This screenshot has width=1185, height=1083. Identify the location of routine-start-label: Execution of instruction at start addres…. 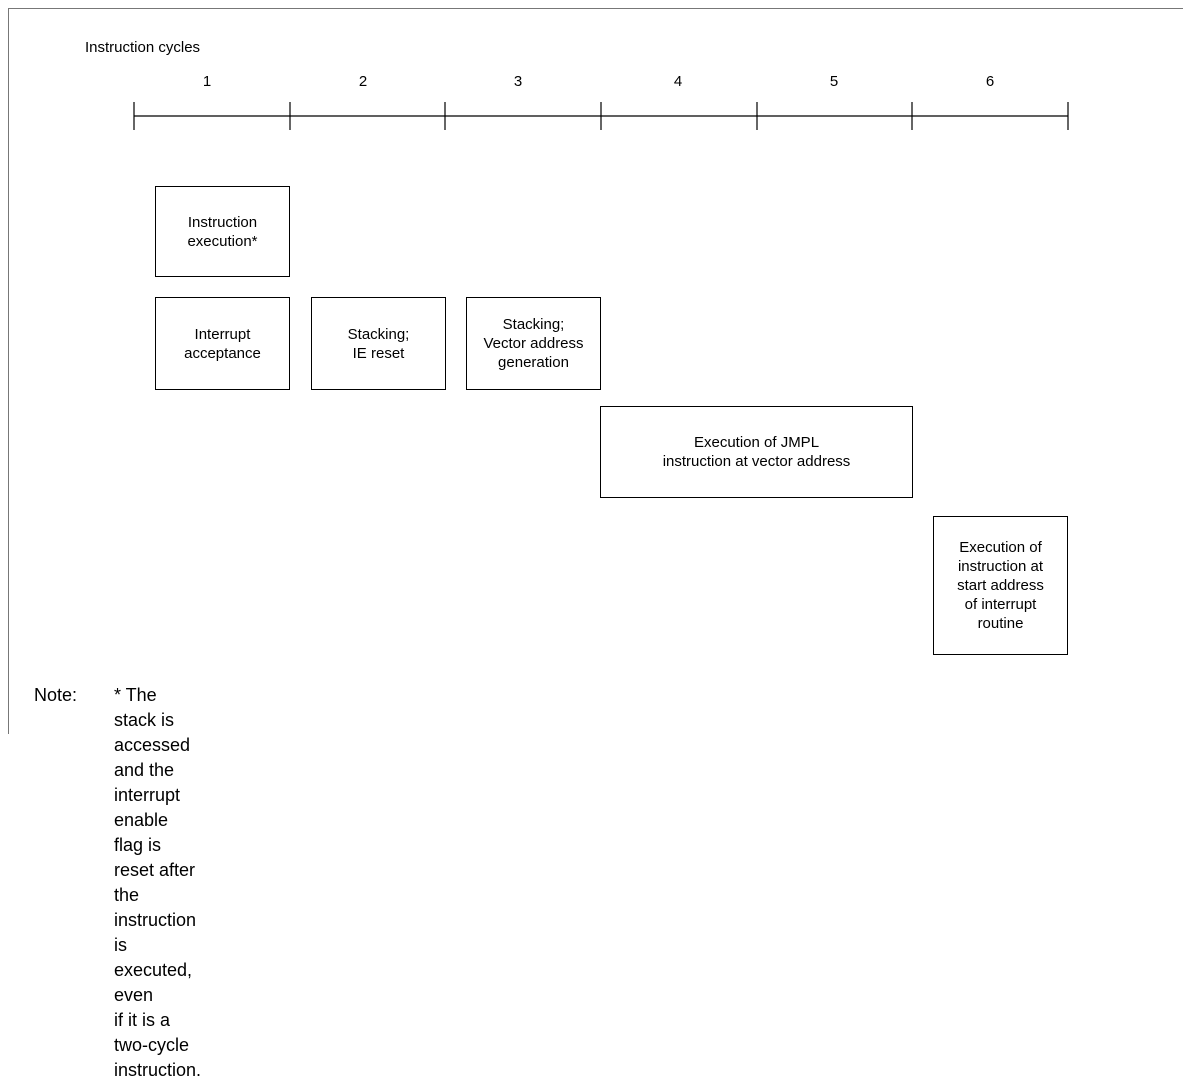
(1000, 585).